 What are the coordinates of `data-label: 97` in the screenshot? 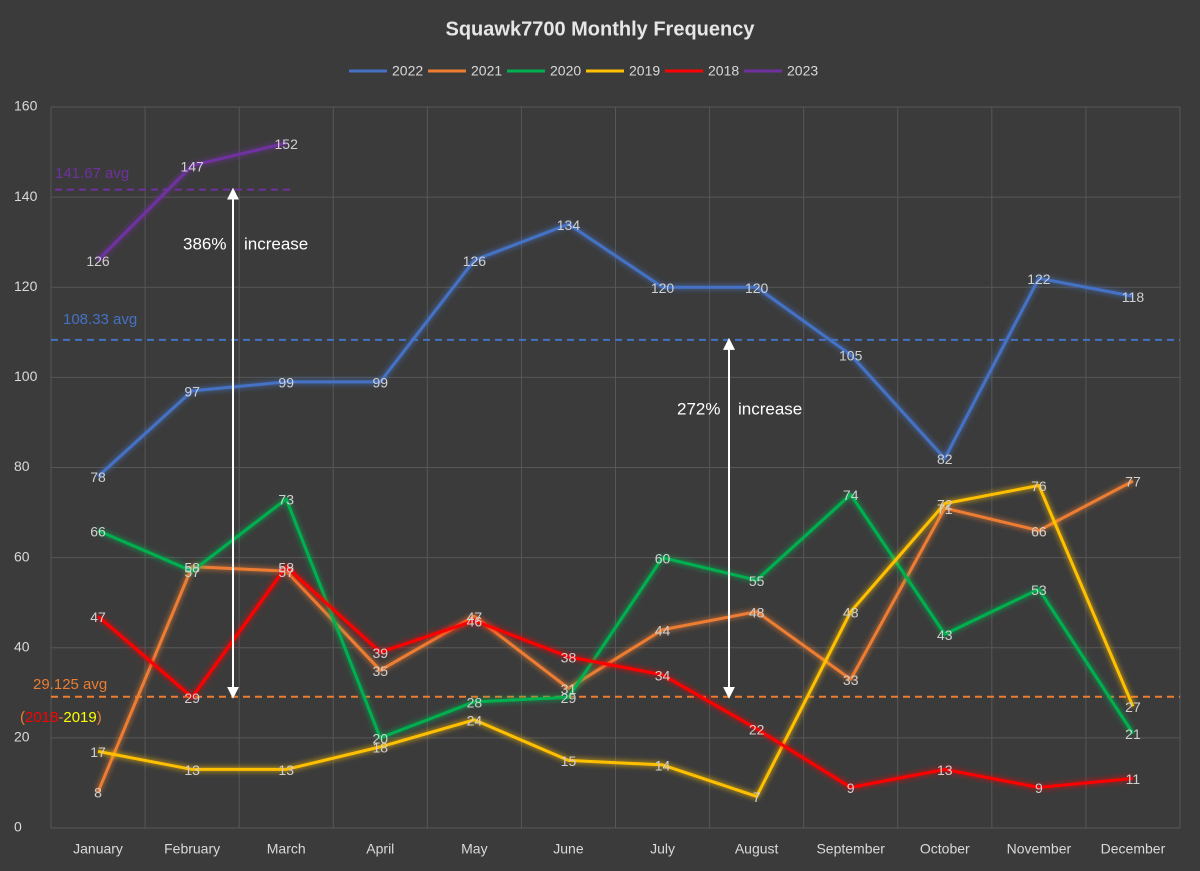 It's located at (192, 392).